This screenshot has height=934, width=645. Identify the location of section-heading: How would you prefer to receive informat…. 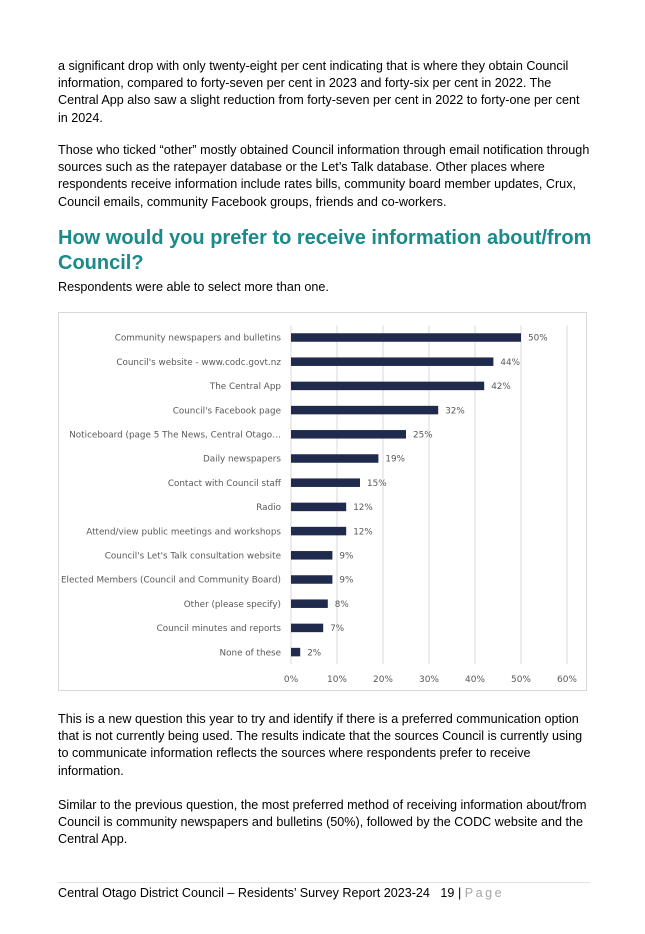
(325, 250).